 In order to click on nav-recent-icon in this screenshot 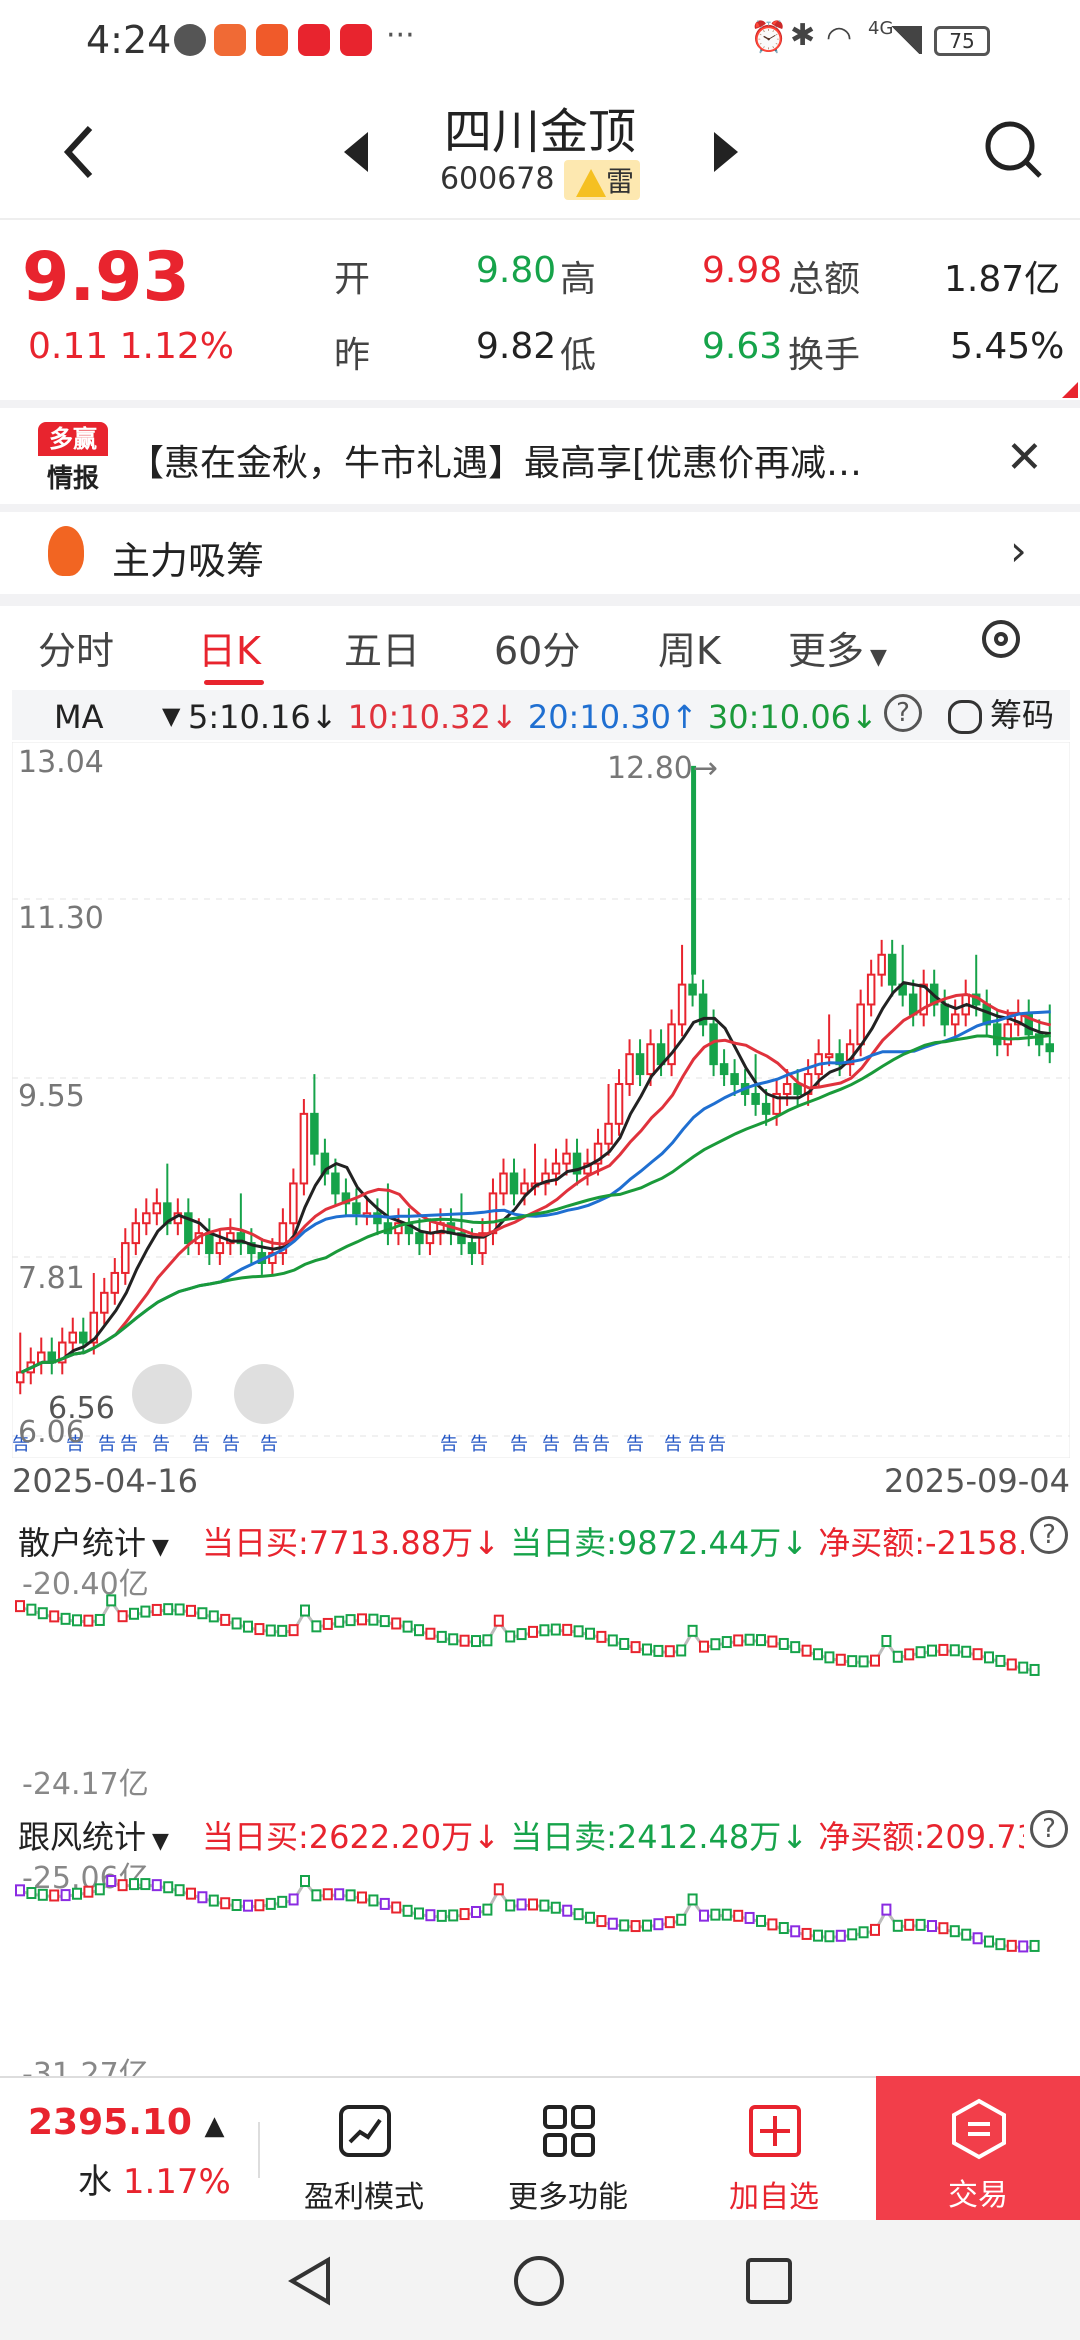, I will do `click(769, 2281)`.